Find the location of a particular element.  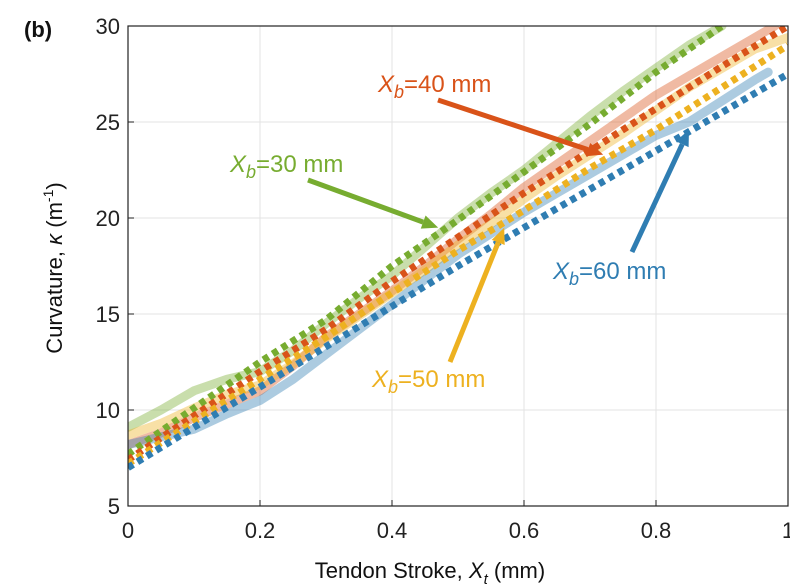

y-tick-label: 15 is located at coordinates (108, 314).